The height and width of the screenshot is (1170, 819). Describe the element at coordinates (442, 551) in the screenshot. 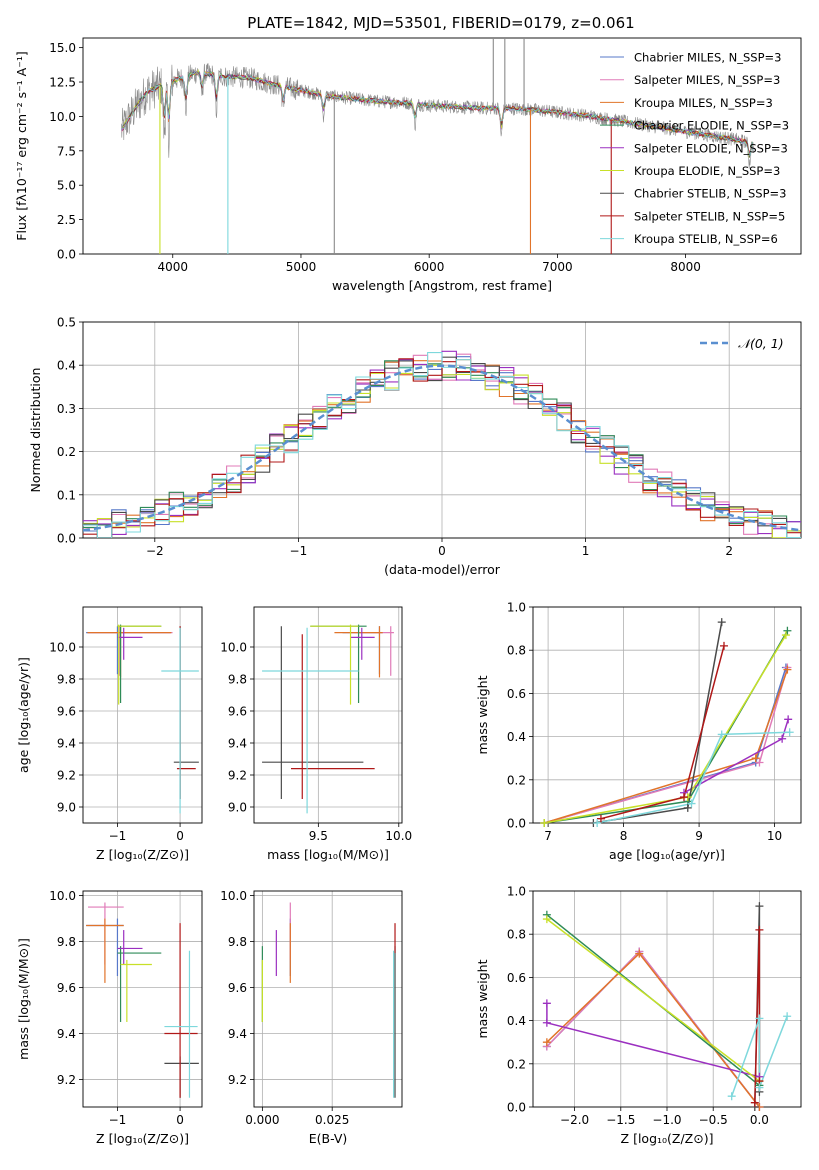

I see `x-tick-label: 0` at that location.